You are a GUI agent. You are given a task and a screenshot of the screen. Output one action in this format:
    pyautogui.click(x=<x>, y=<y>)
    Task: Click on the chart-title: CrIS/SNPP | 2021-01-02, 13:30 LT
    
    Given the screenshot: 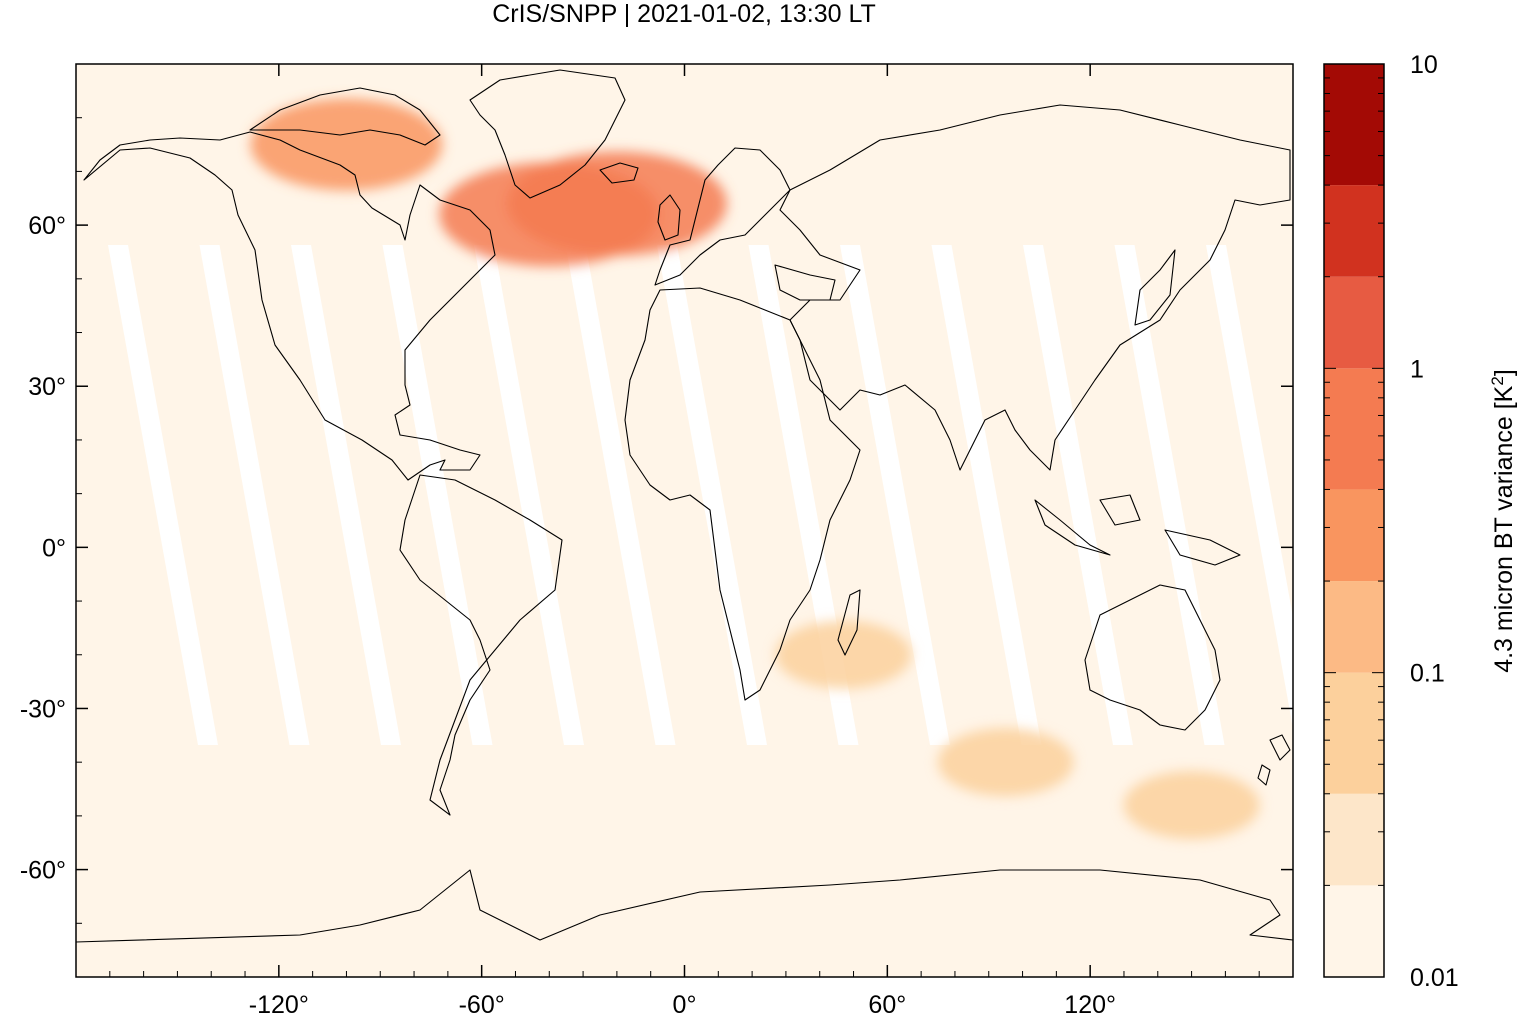 What is the action you would take?
    pyautogui.click(x=684, y=14)
    